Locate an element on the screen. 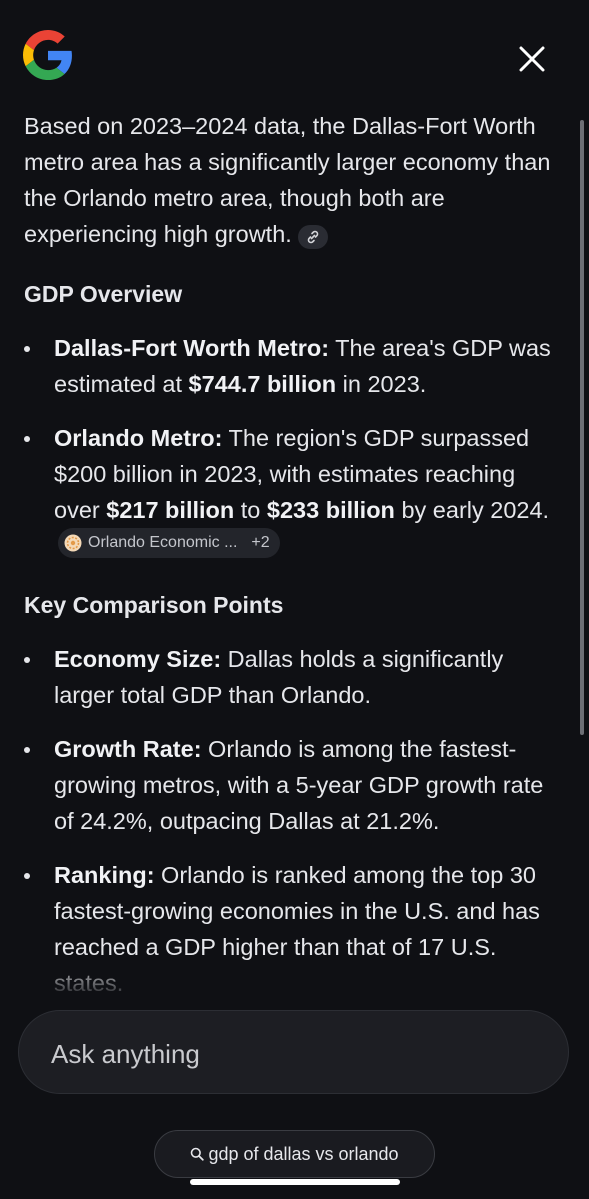  ask-input is located at coordinates (291, 1054).